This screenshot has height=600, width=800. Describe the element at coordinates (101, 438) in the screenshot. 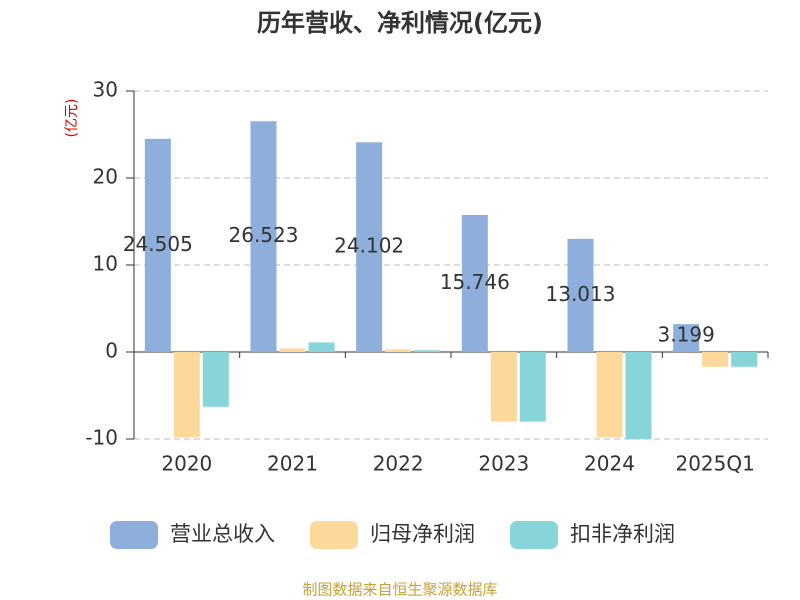

I see `y-tick-label: -10` at that location.